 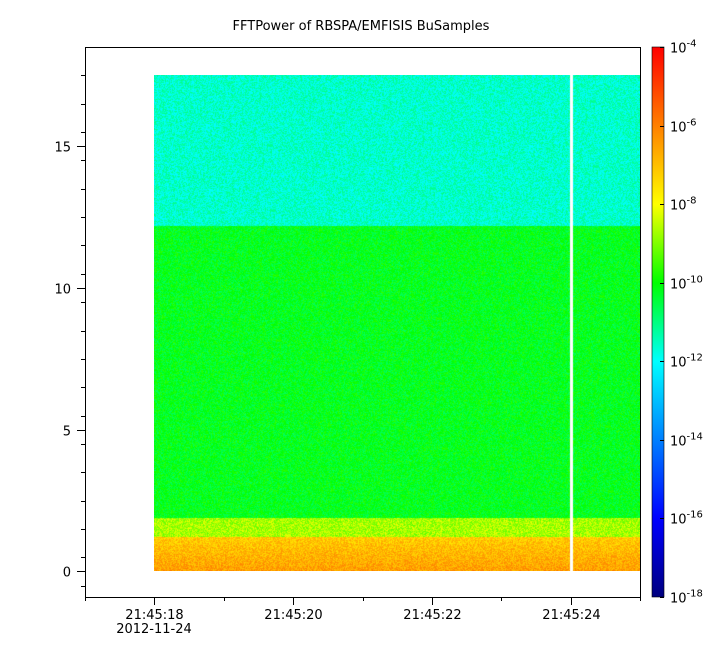 What do you see at coordinates (658, 322) in the screenshot?
I see `colorbar-gradient` at bounding box center [658, 322].